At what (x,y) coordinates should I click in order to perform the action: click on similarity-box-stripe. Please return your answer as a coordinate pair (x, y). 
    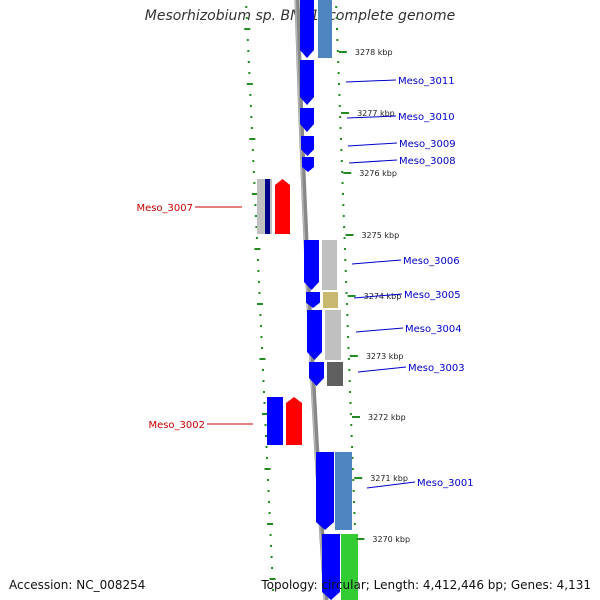
    Looking at the image, I should click on (267, 206).